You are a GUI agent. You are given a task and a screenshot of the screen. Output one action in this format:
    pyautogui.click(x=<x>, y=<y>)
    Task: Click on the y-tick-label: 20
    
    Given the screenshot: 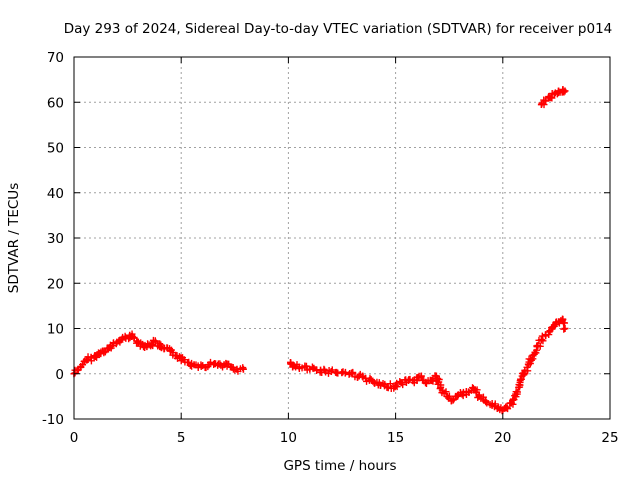 What is the action you would take?
    pyautogui.click(x=55, y=284)
    